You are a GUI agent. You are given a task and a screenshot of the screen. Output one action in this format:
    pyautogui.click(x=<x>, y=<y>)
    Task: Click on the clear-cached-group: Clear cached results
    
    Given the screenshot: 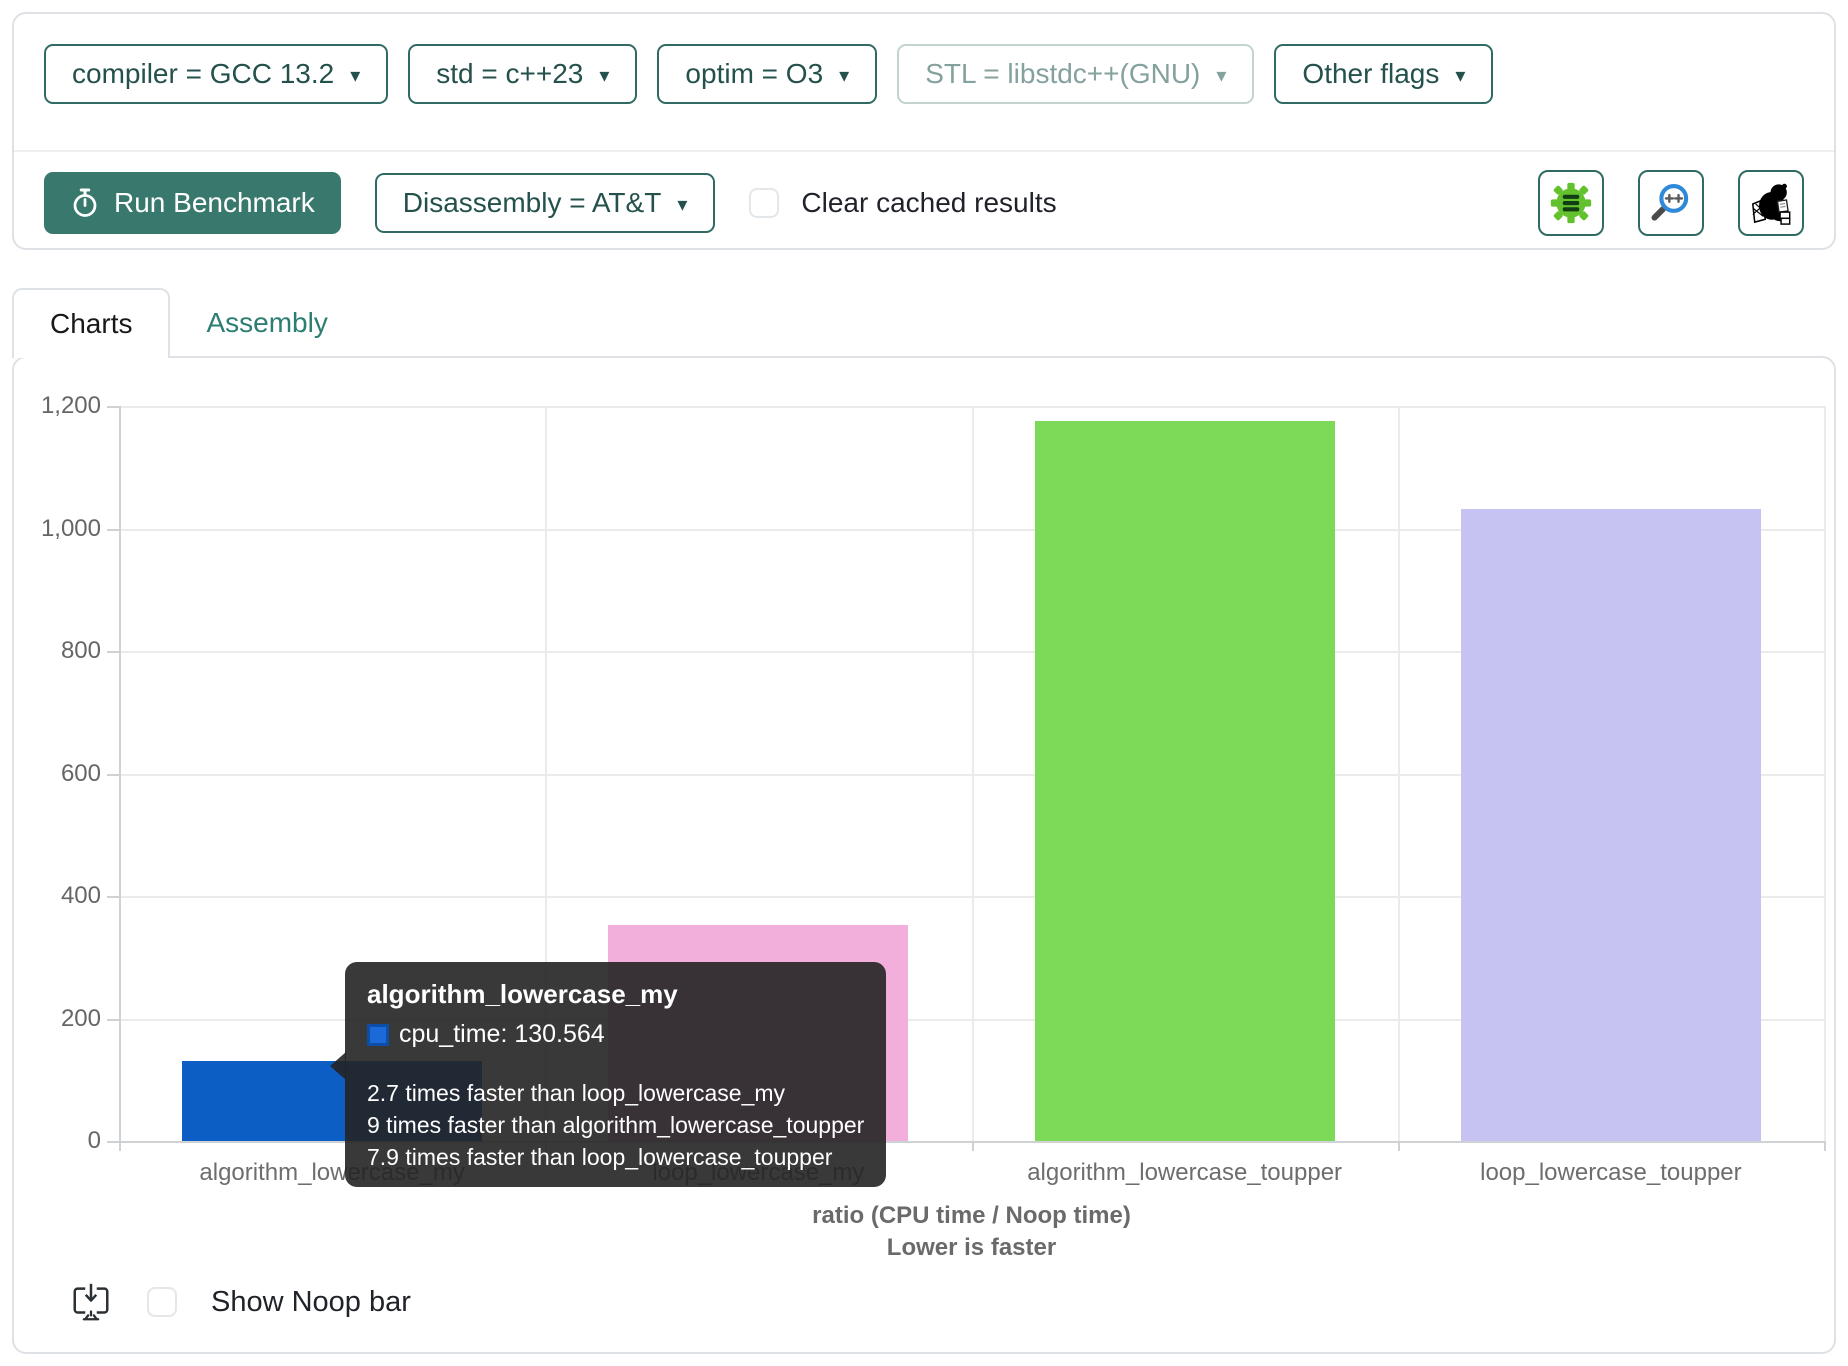 What is the action you would take?
    pyautogui.click(x=903, y=203)
    